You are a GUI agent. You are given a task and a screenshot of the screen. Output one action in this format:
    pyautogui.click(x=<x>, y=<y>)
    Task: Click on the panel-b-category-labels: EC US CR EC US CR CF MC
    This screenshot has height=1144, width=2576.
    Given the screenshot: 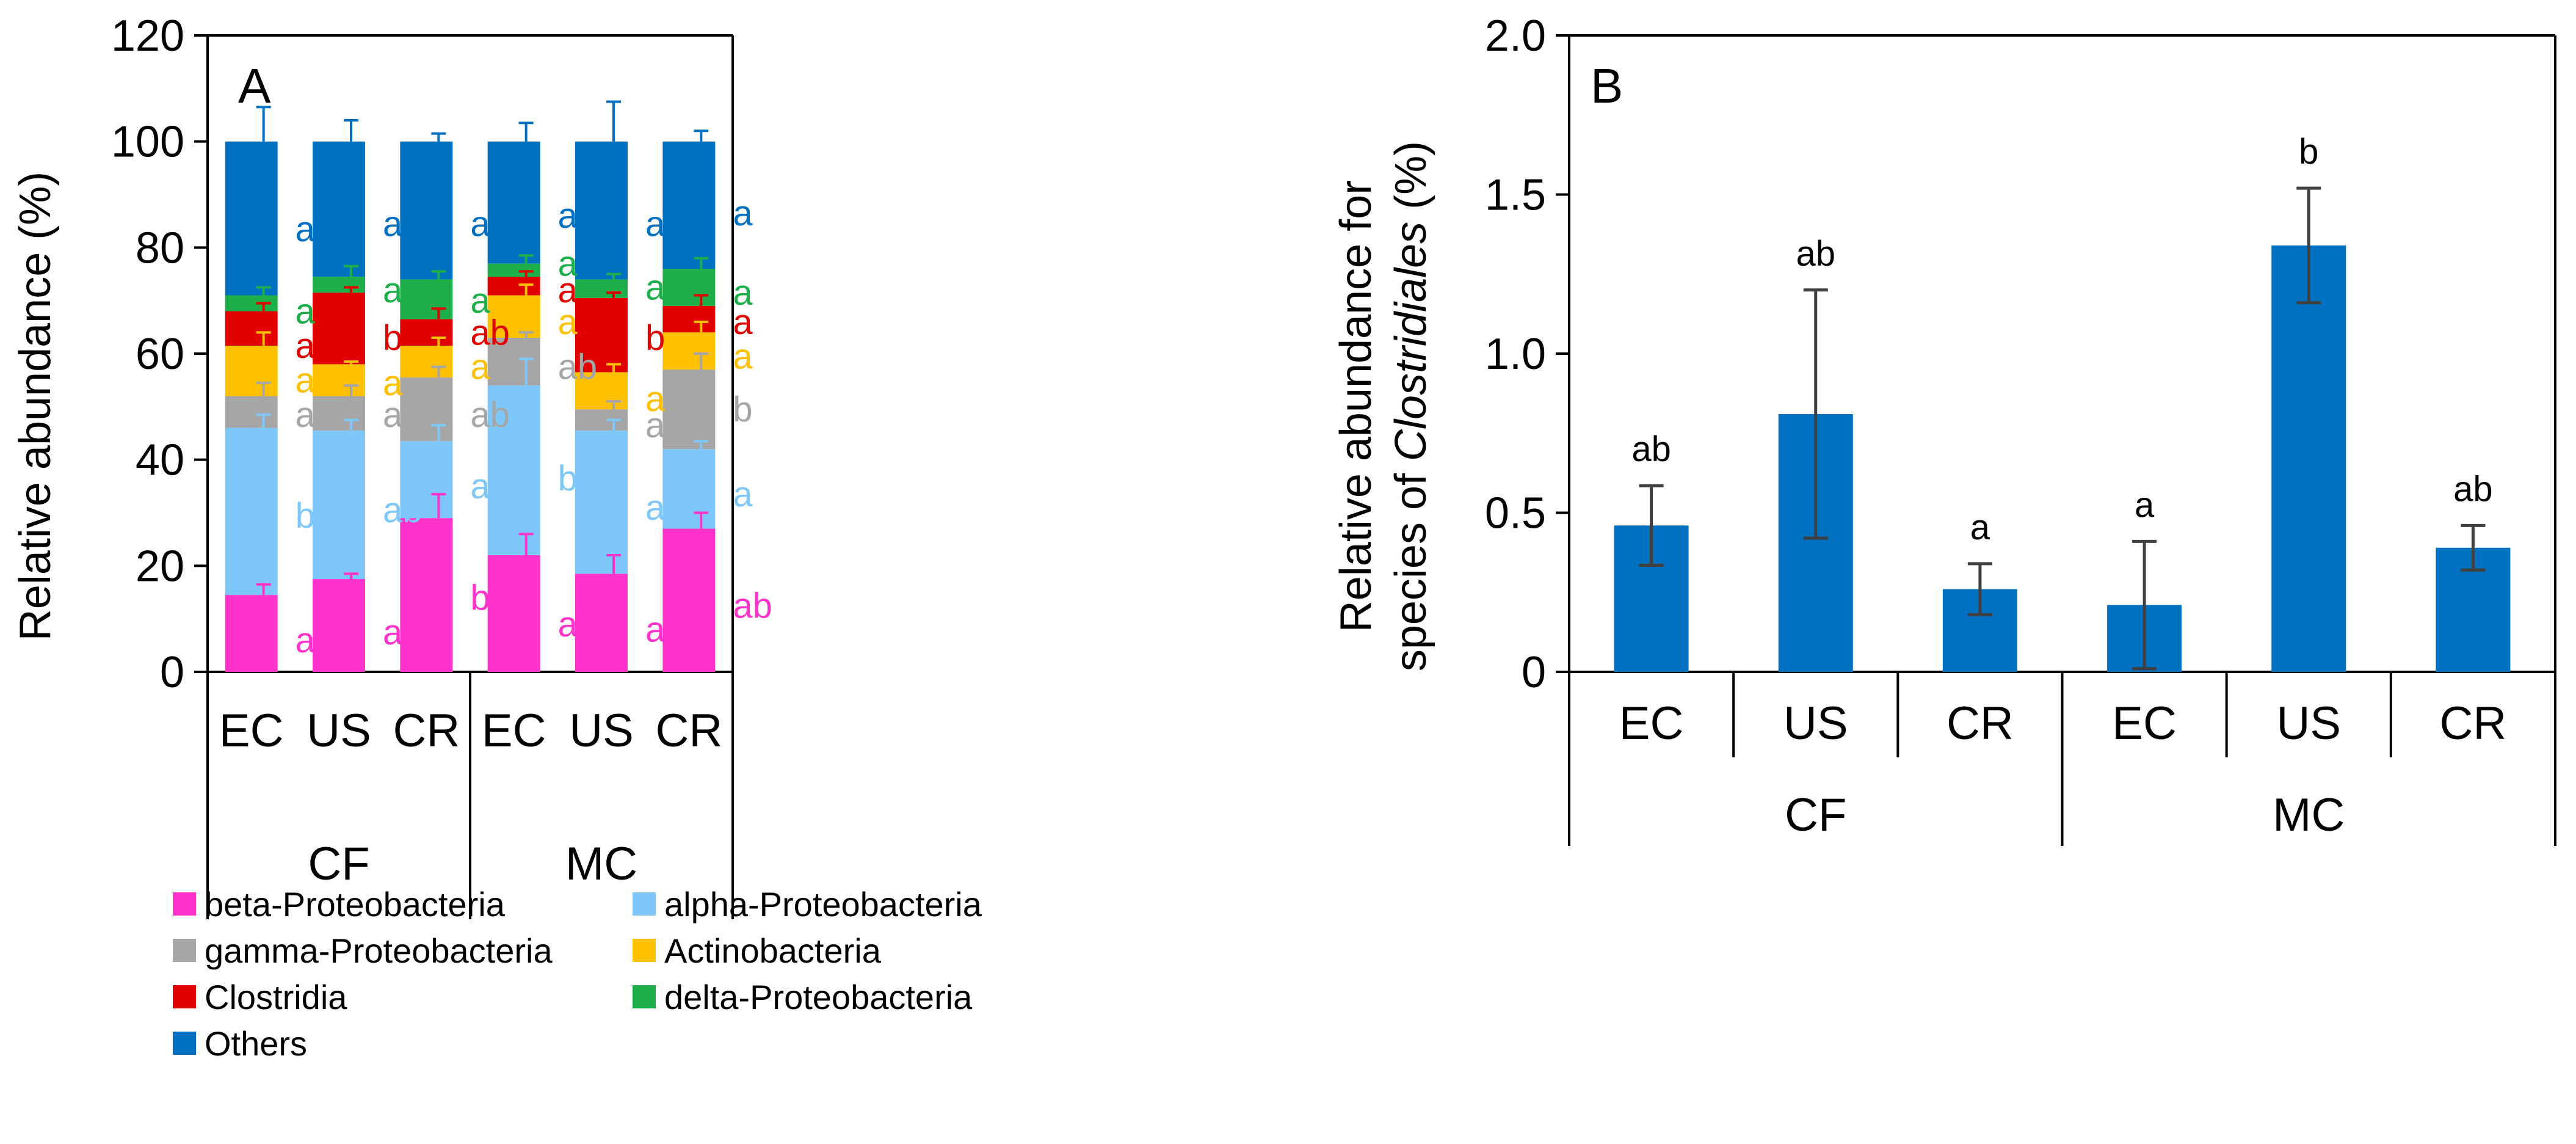 What is the action you would take?
    pyautogui.click(x=2063, y=770)
    